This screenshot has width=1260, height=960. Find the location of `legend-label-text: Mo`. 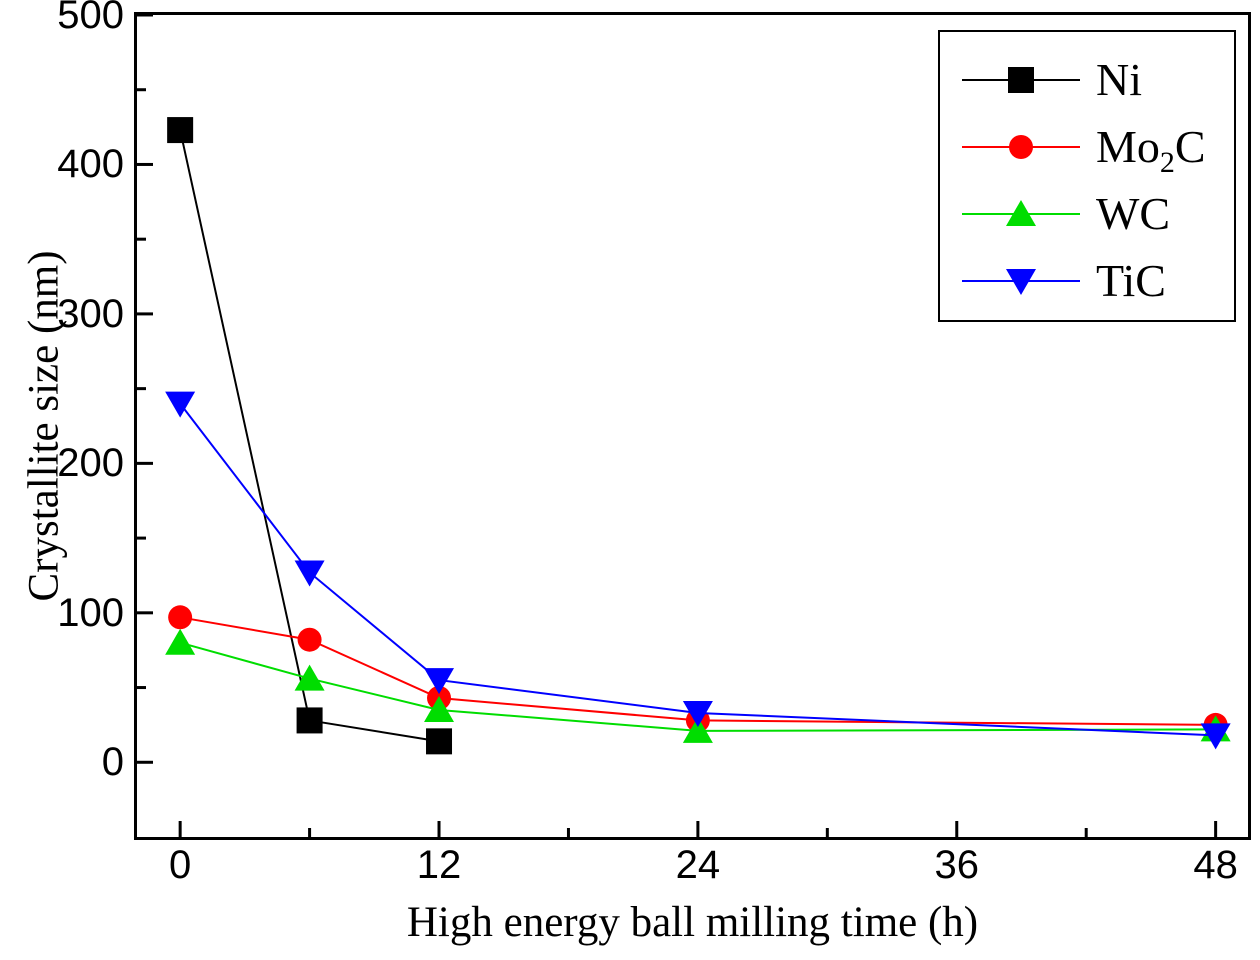

legend-label-text: Mo is located at coordinates (1128, 146).